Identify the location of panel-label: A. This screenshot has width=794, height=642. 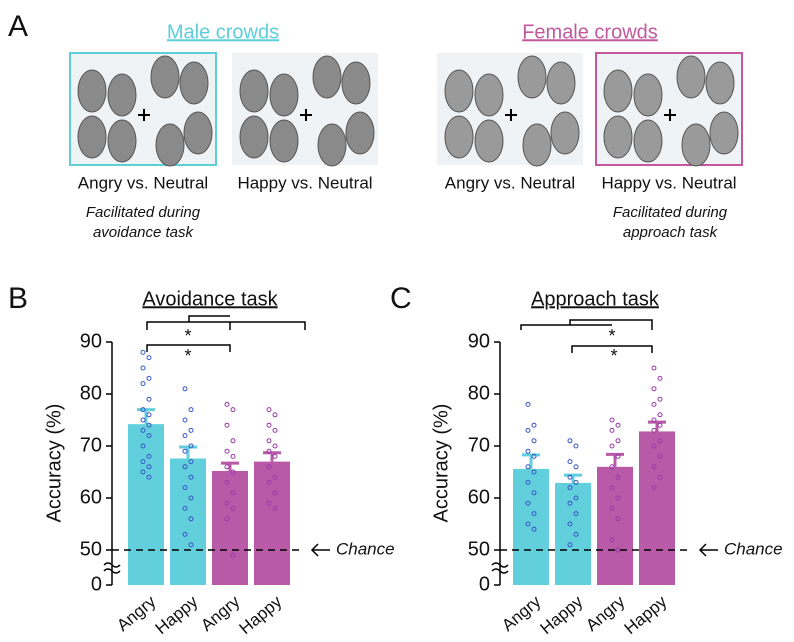
(18, 26).